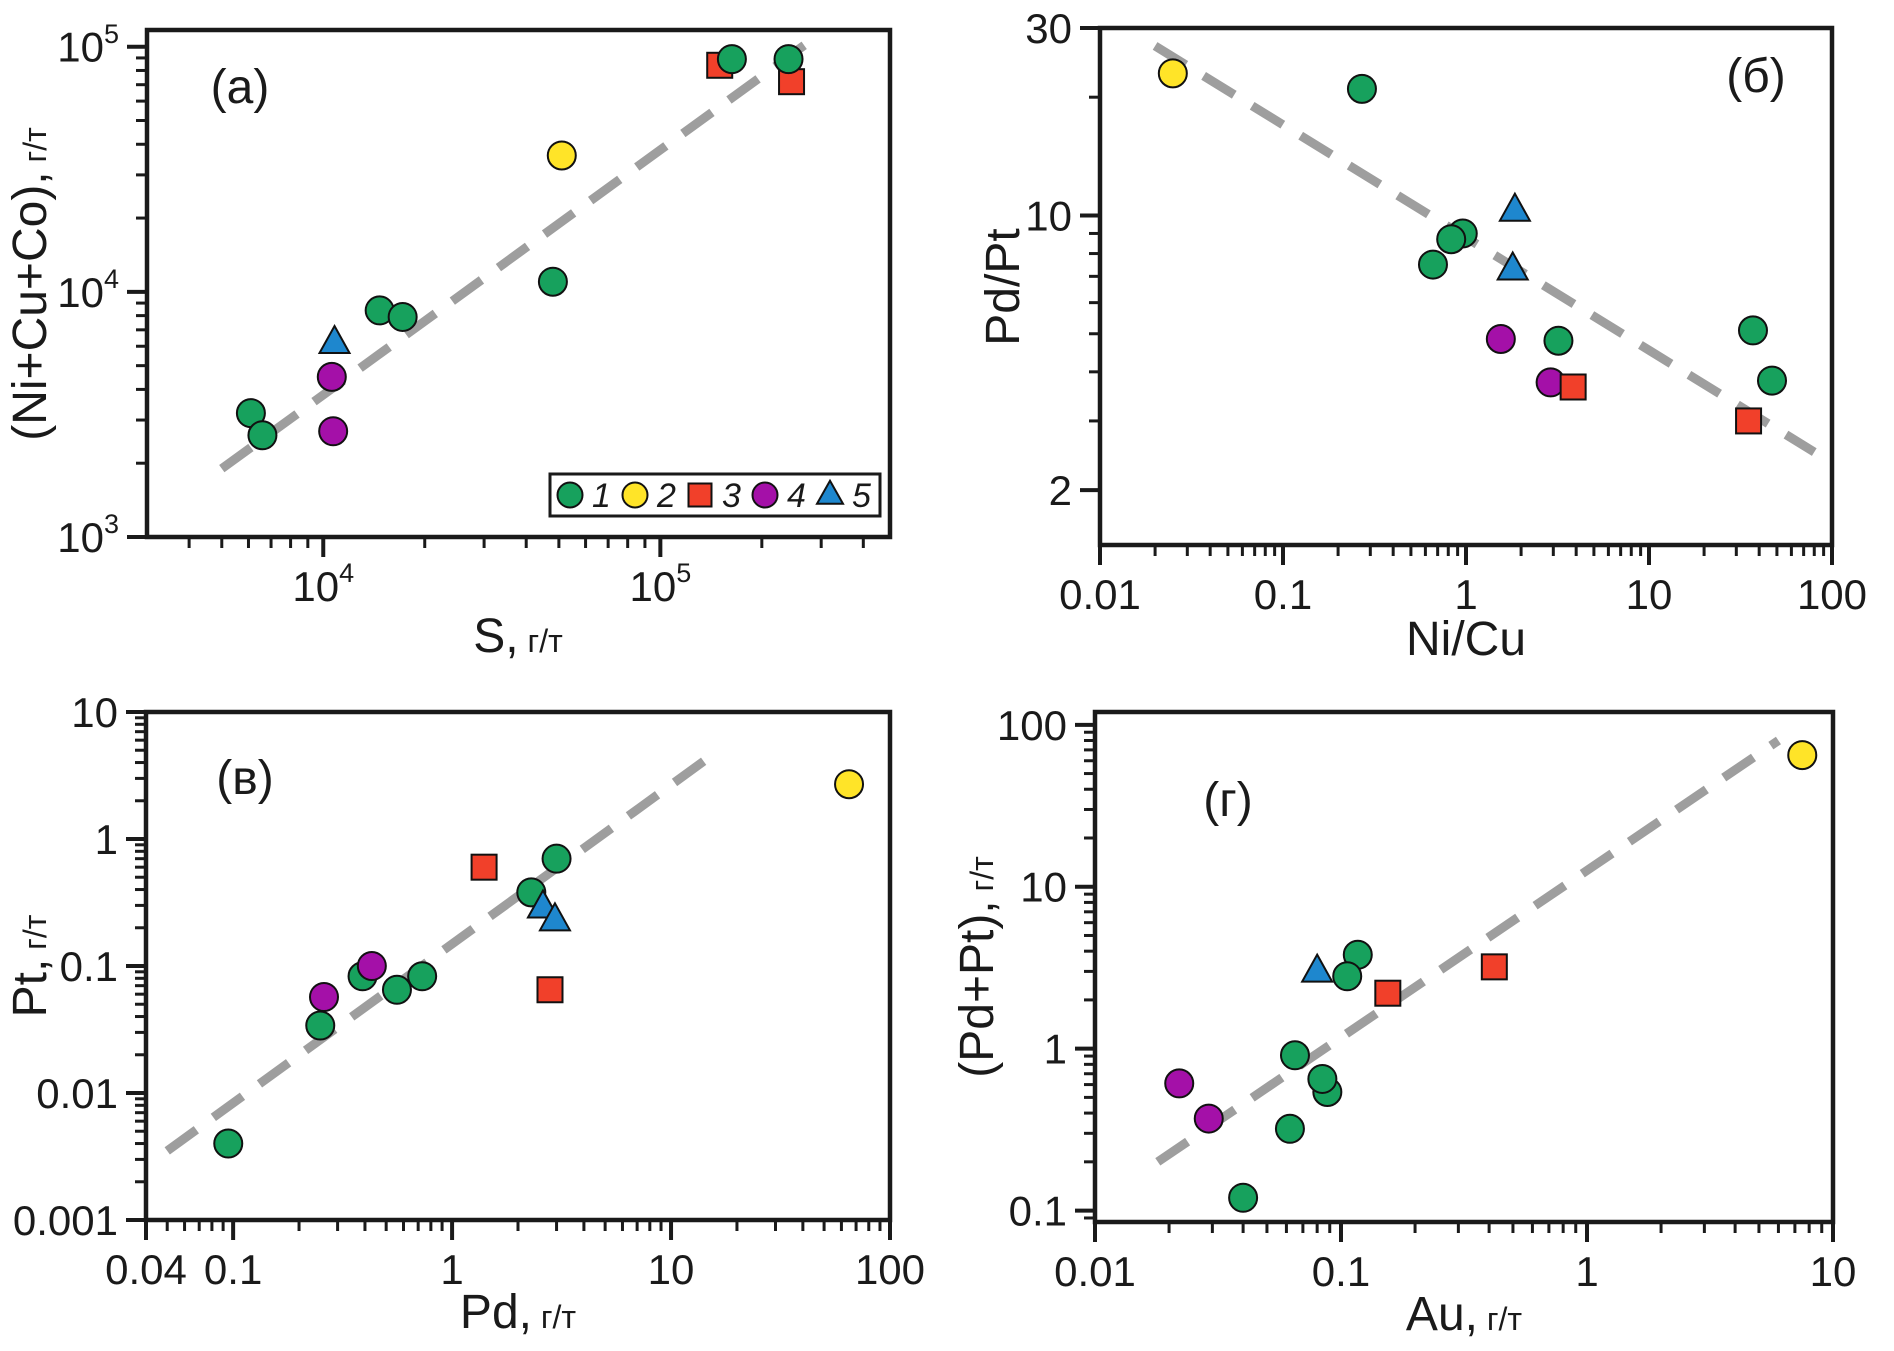 This screenshot has height=1351, width=1894. What do you see at coordinates (861, 496) in the screenshot?
I see `legend-item-label: 5` at bounding box center [861, 496].